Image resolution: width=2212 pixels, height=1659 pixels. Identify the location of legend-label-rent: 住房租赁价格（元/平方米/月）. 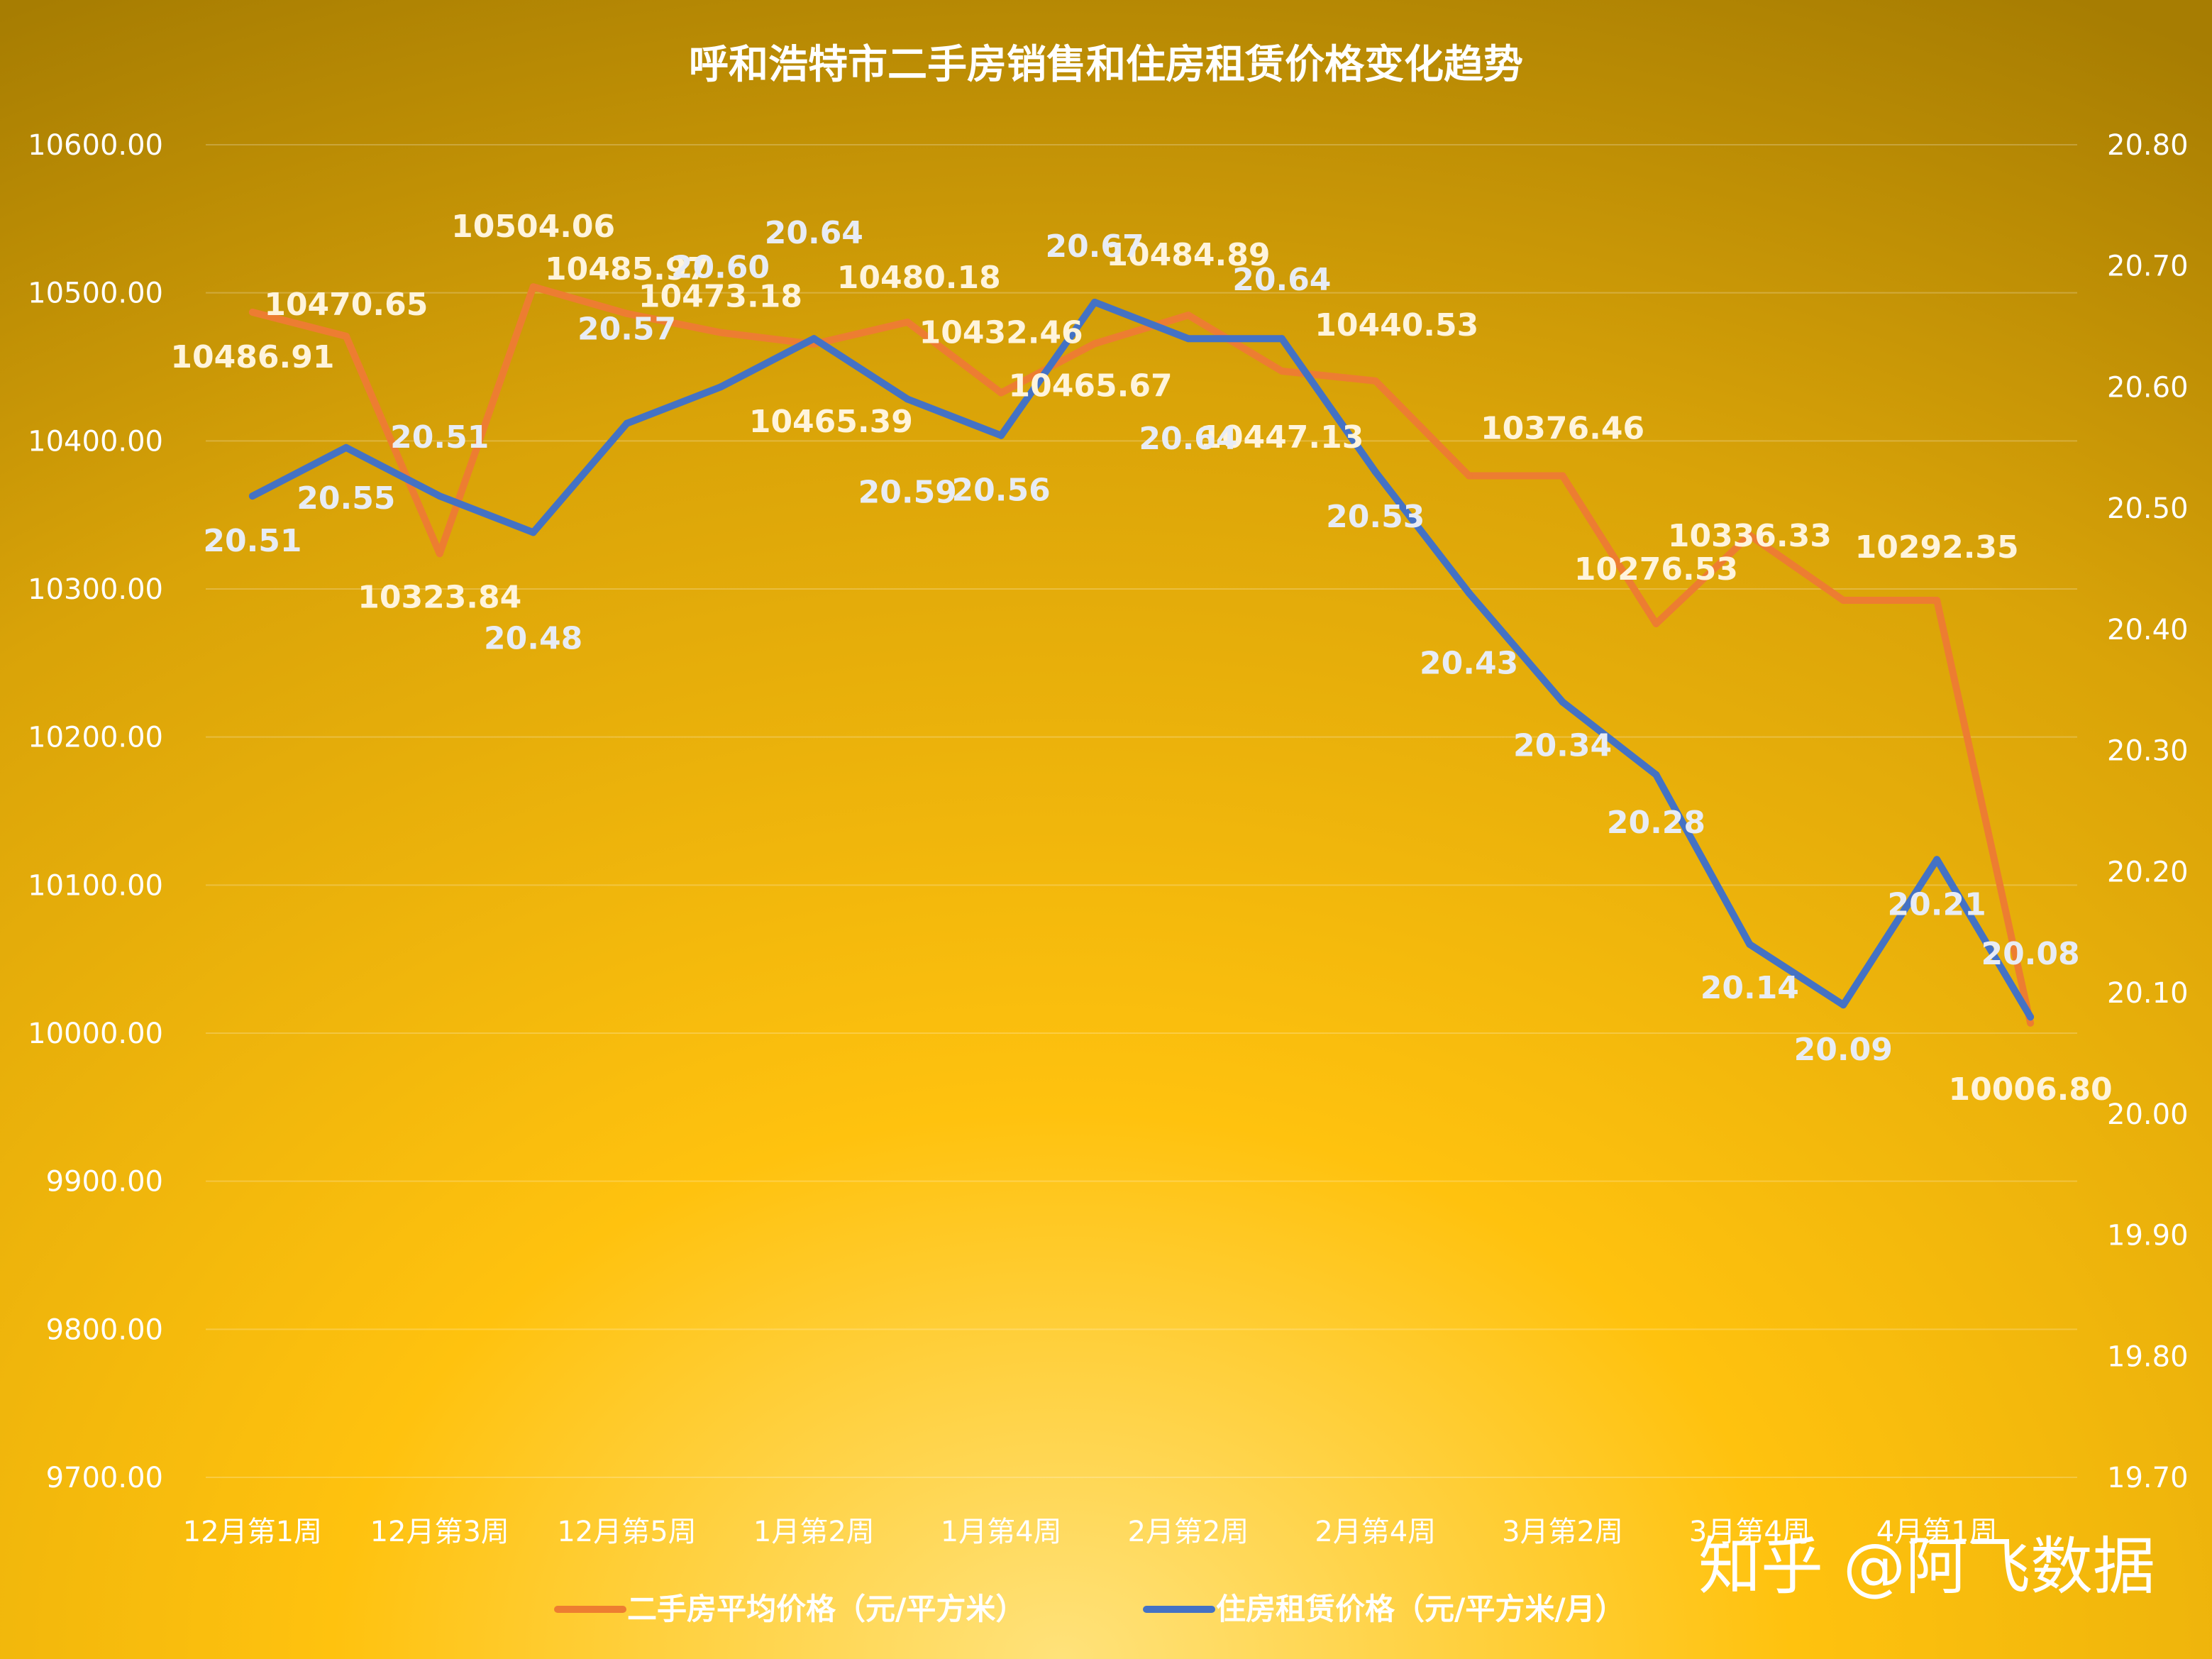
(1420, 1609).